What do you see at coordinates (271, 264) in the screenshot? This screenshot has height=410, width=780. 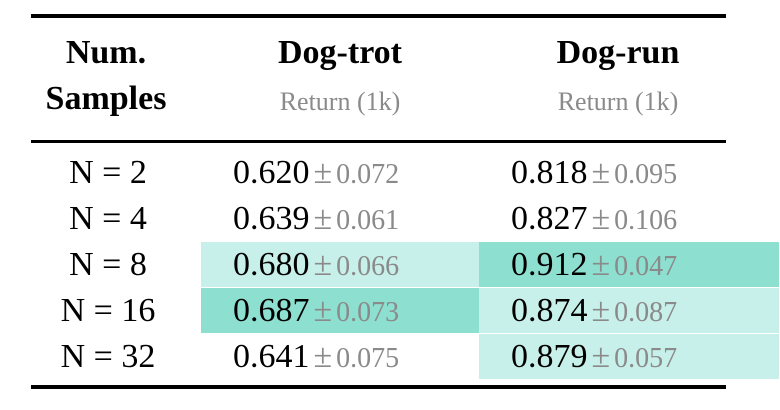 I see `mean-value: 0.680` at bounding box center [271, 264].